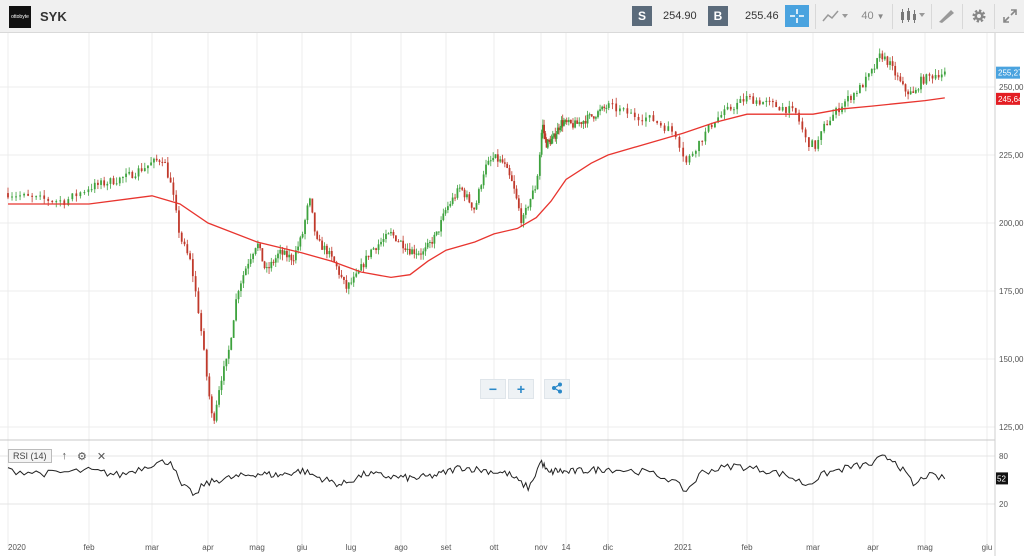  I want to click on x-tick-label: 2020, so click(17, 547).